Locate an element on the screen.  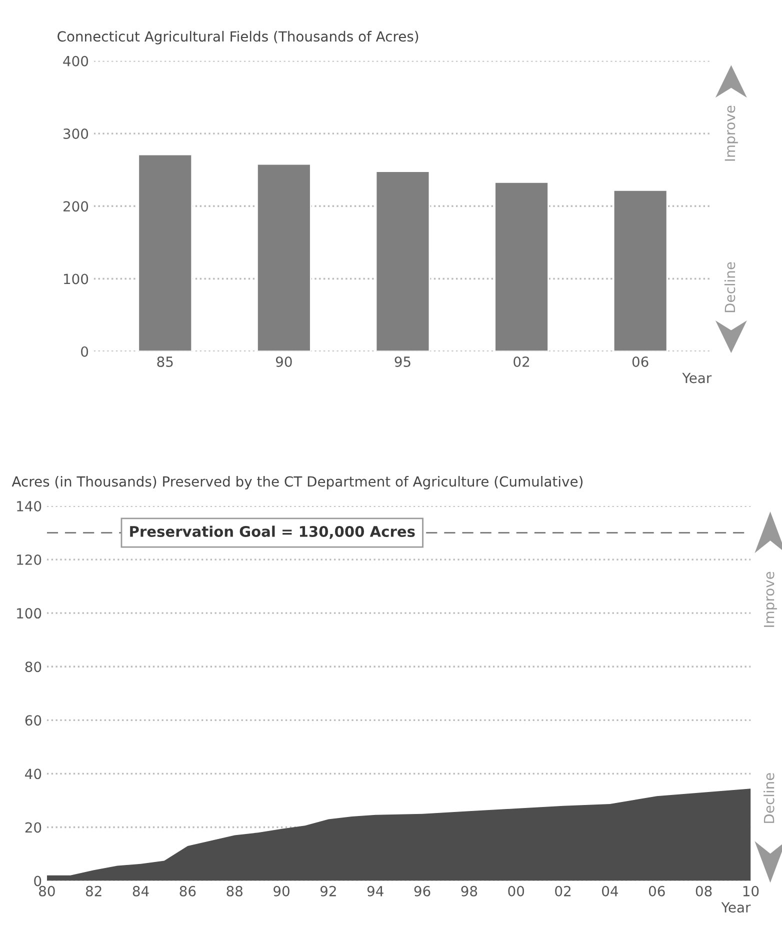
x-tick-label: 95 is located at coordinates (402, 361).